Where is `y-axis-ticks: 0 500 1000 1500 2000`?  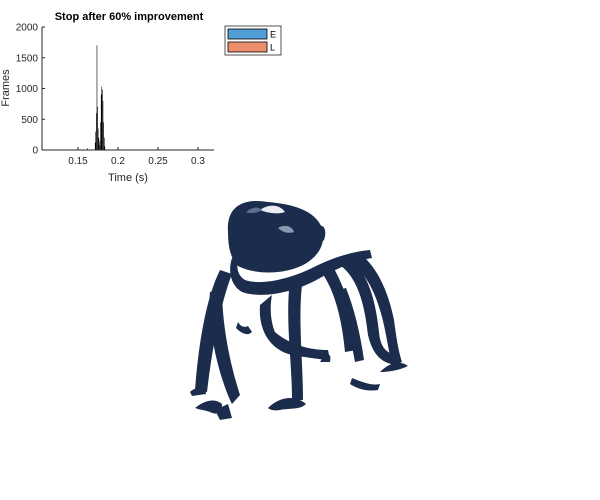
y-axis-ticks: 0 500 1000 1500 2000 is located at coordinates (30, 90).